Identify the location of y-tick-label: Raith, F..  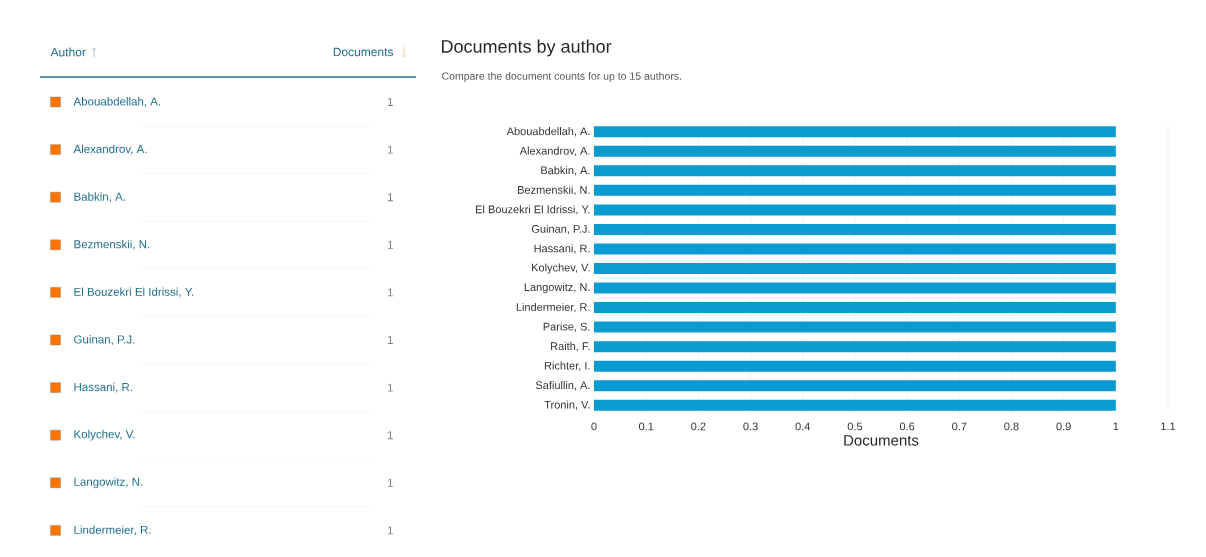
(570, 346).